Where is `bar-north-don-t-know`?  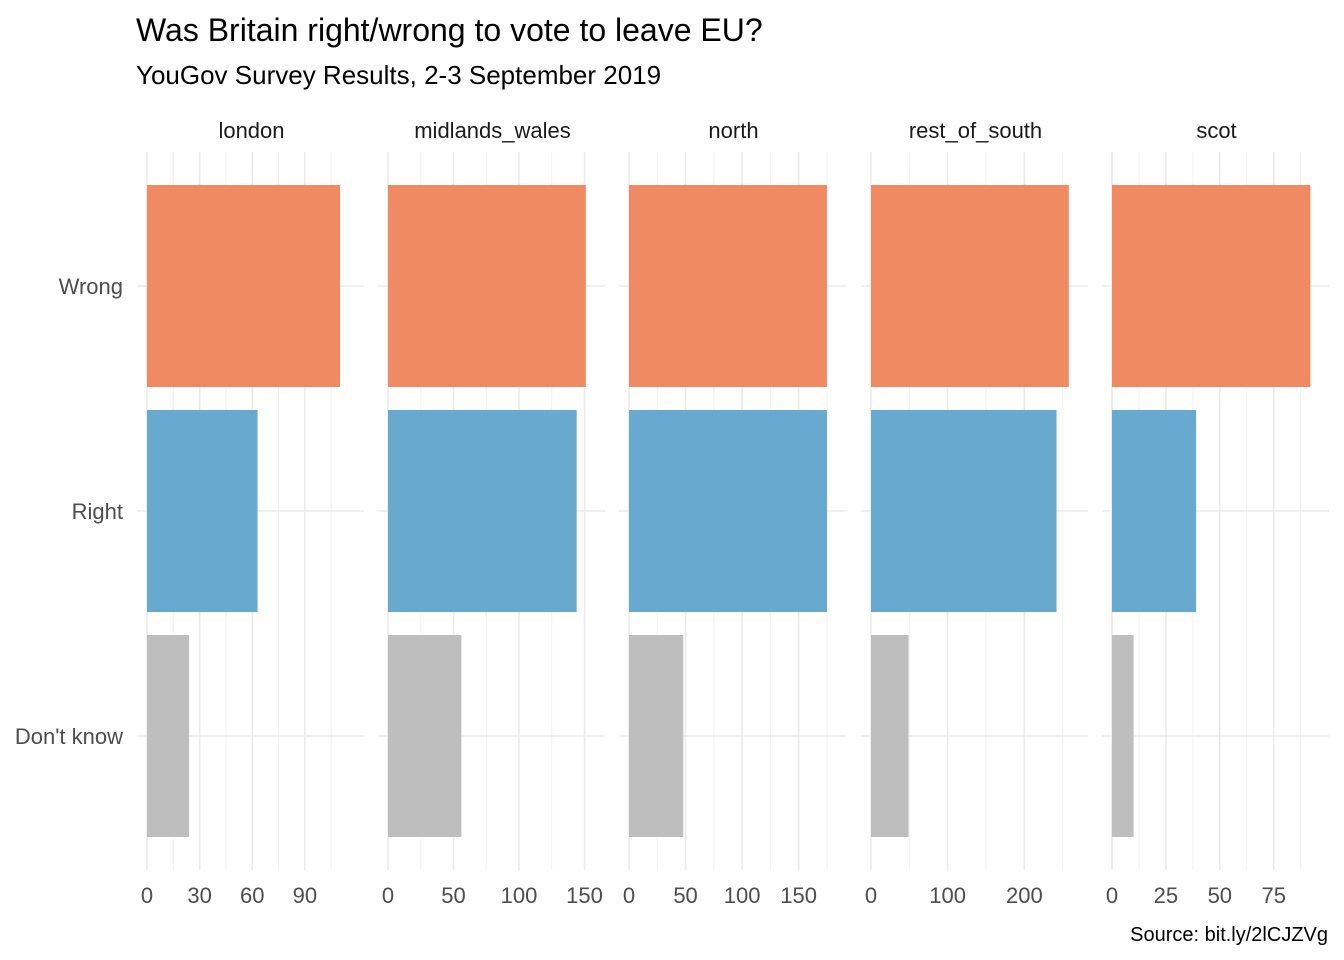
bar-north-don-t-know is located at coordinates (656, 736).